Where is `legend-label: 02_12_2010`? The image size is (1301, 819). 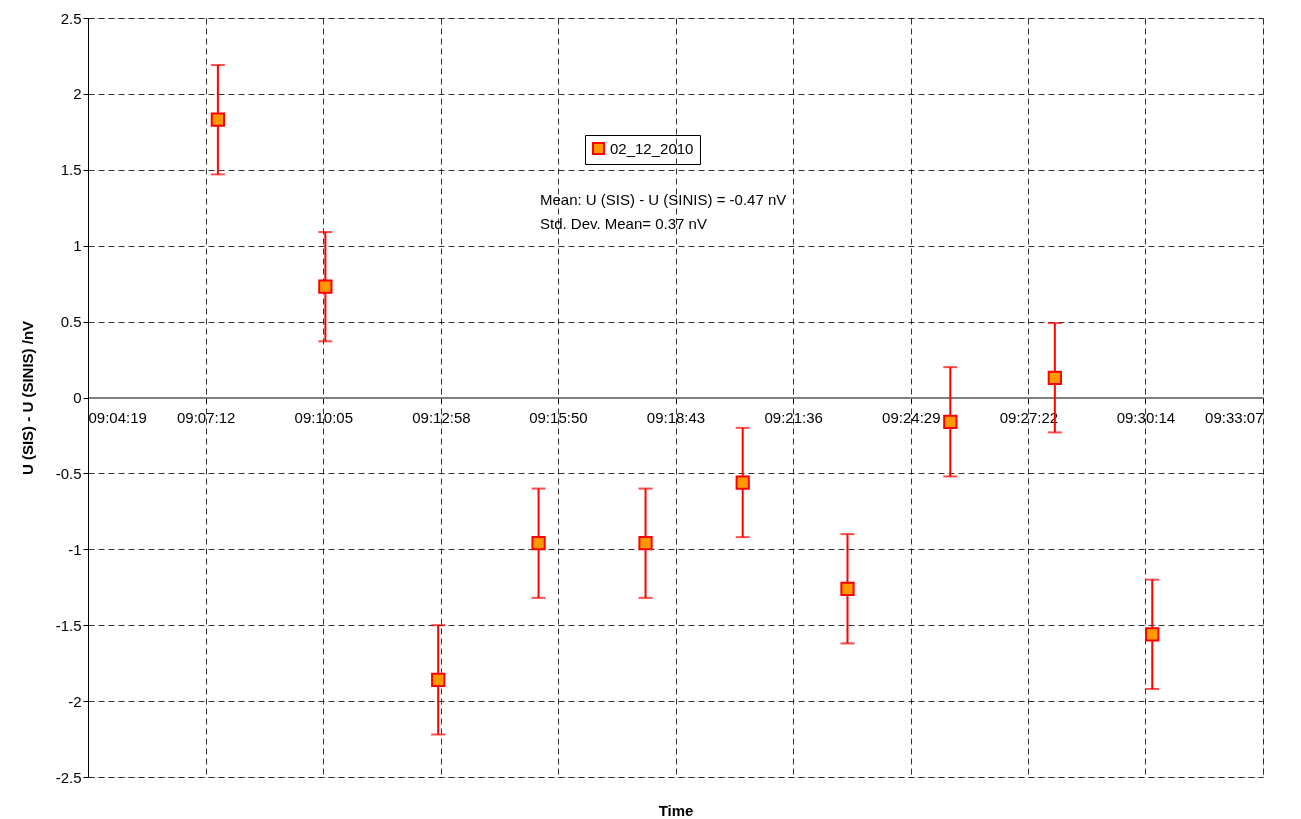 legend-label: 02_12_2010 is located at coordinates (652, 148).